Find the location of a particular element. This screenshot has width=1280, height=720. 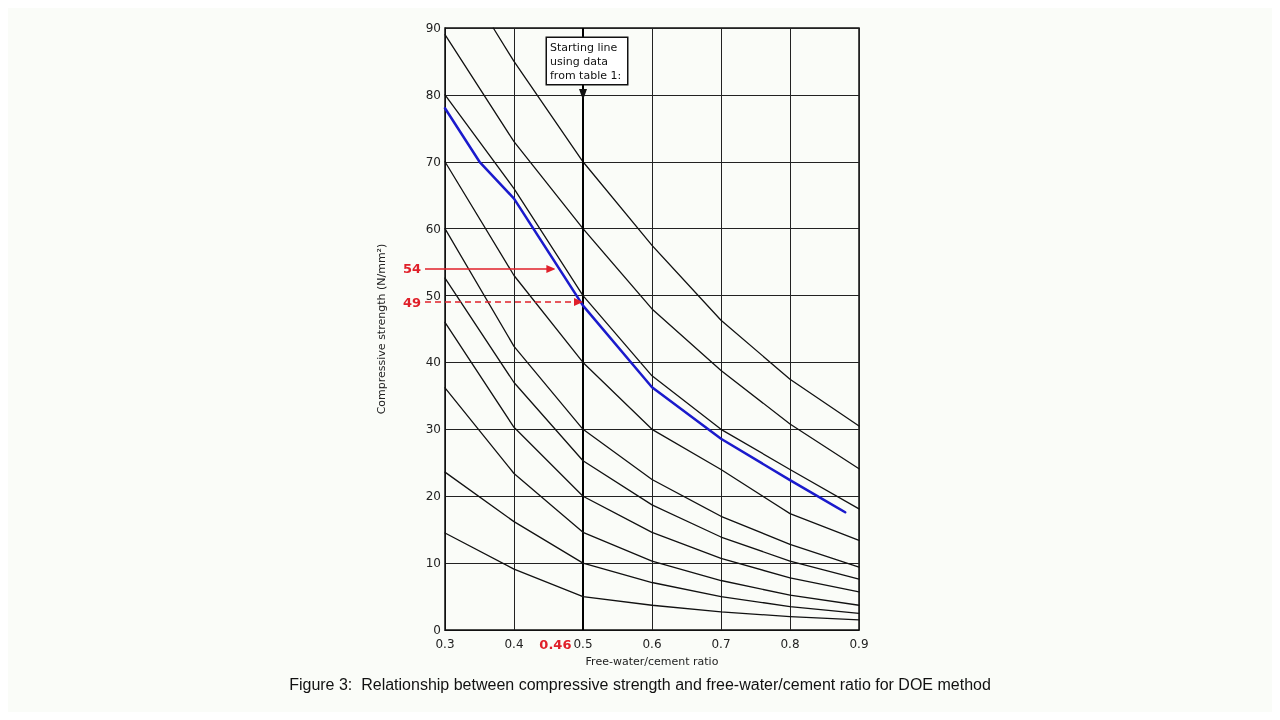

y-tick-label: 10 is located at coordinates (433, 563).